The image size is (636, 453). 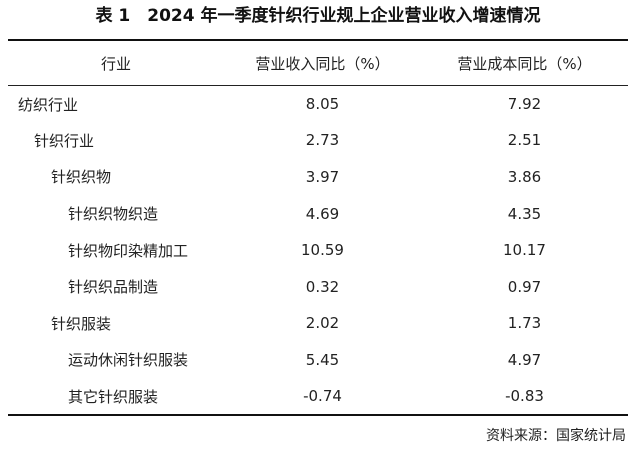 I want to click on revenue-value: 10.59, so click(x=322, y=250).